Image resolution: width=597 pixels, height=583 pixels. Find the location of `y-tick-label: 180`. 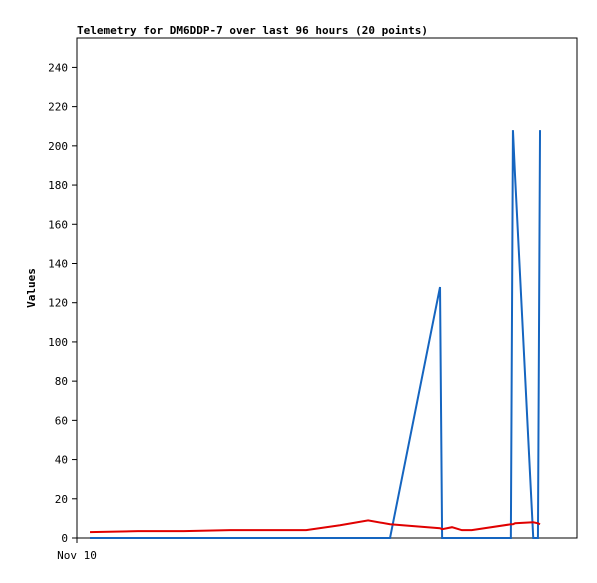

y-tick-label: 180 is located at coordinates (58, 185).